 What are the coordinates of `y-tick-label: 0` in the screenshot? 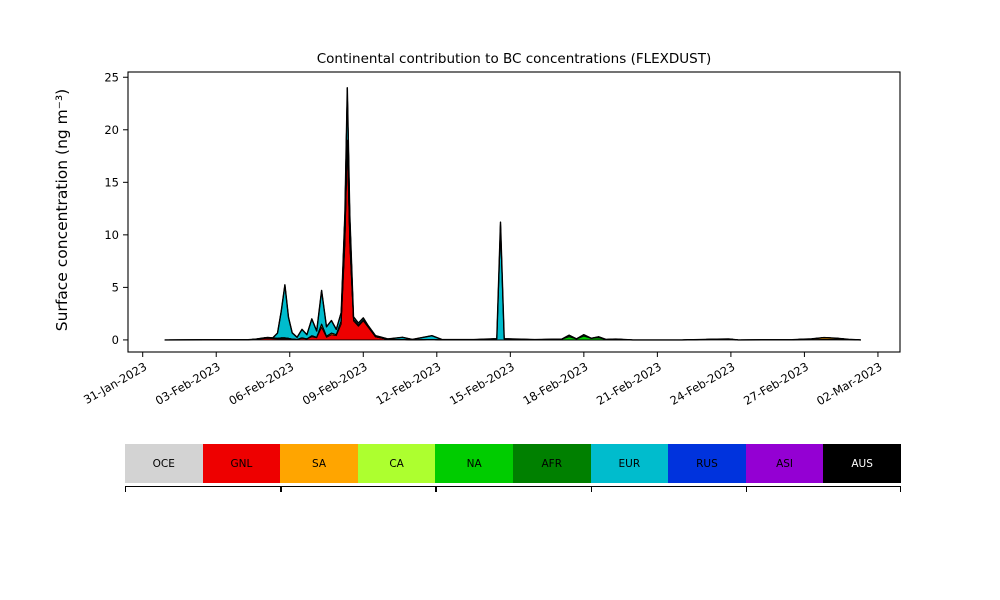 It's located at (115, 340).